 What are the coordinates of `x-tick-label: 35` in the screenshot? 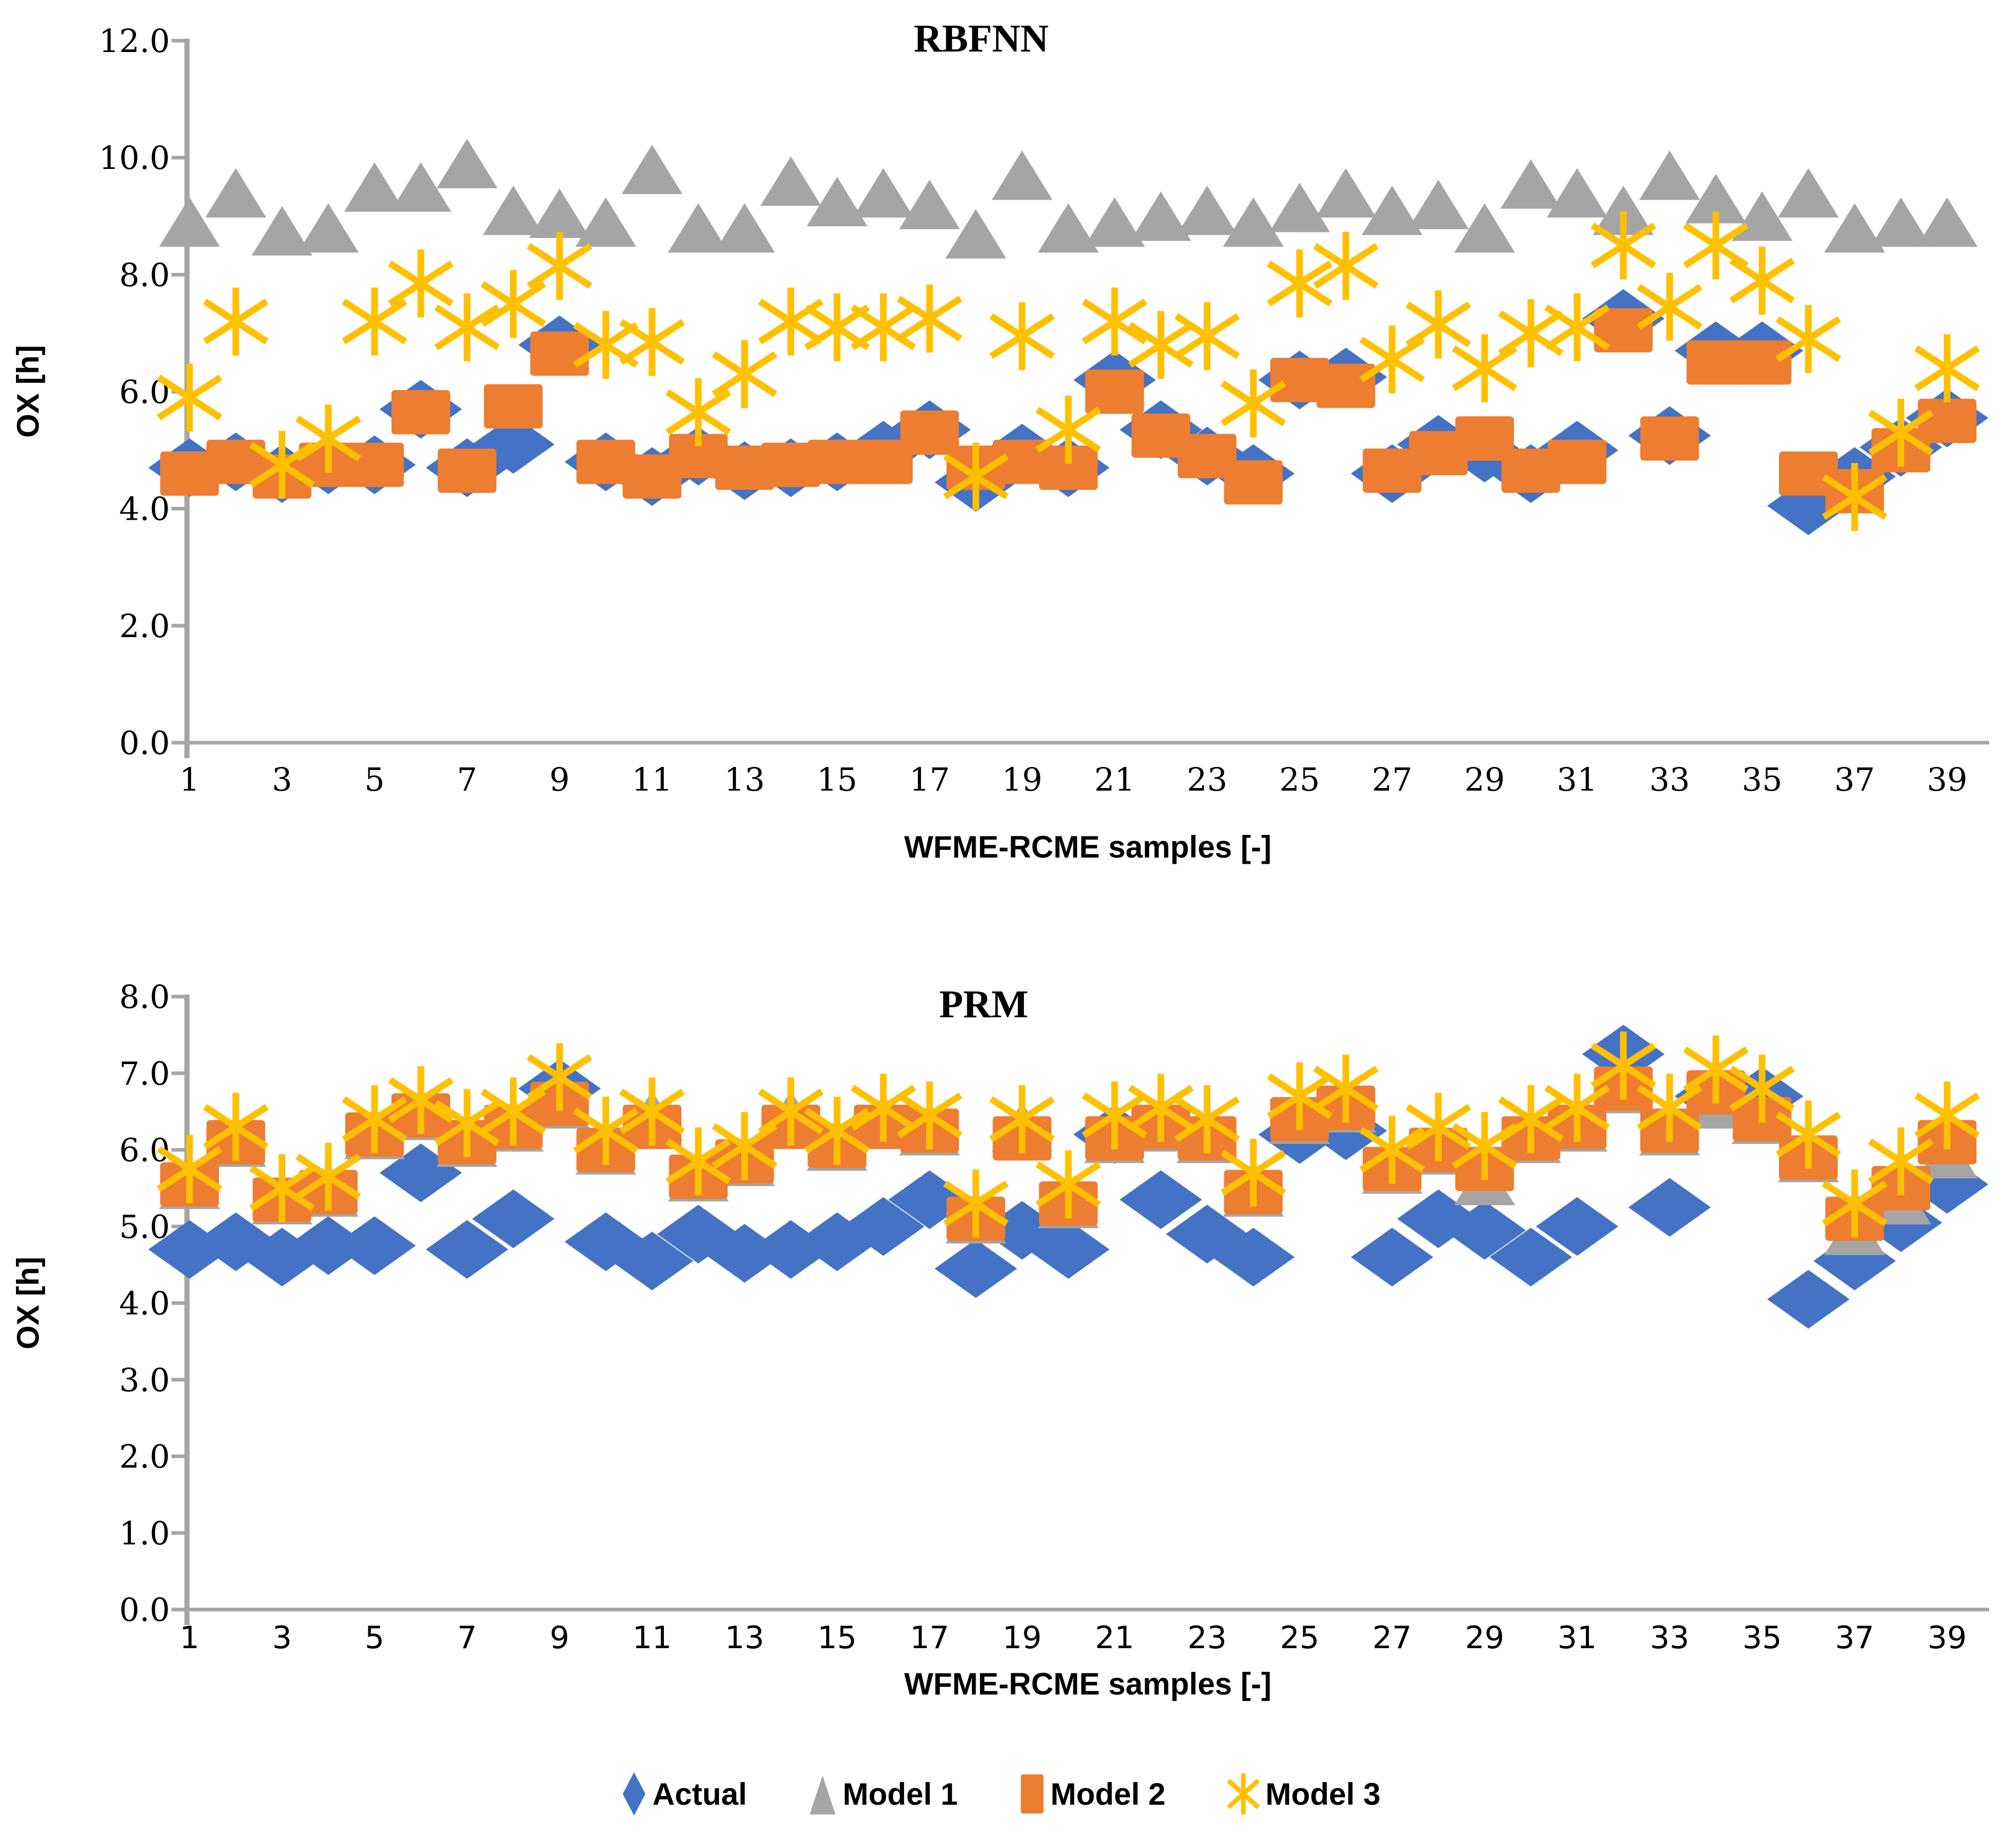 It's located at (1762, 779).